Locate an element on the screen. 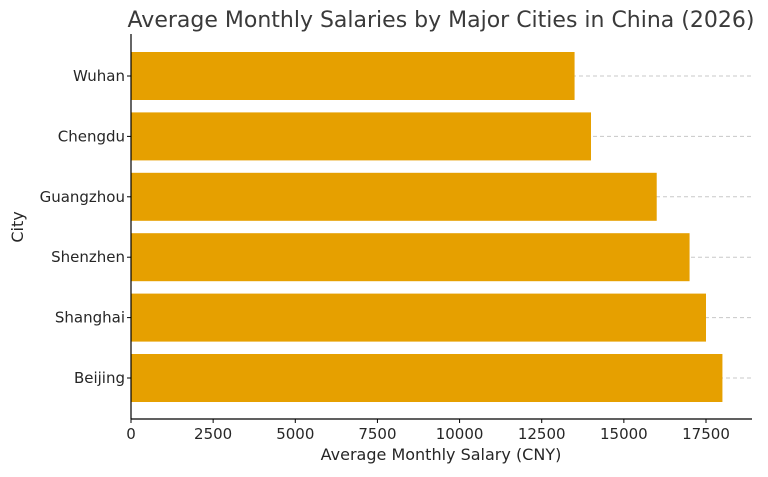 This screenshot has height=477, width=768. x-tick-label-10000: 10000 is located at coordinates (460, 434).